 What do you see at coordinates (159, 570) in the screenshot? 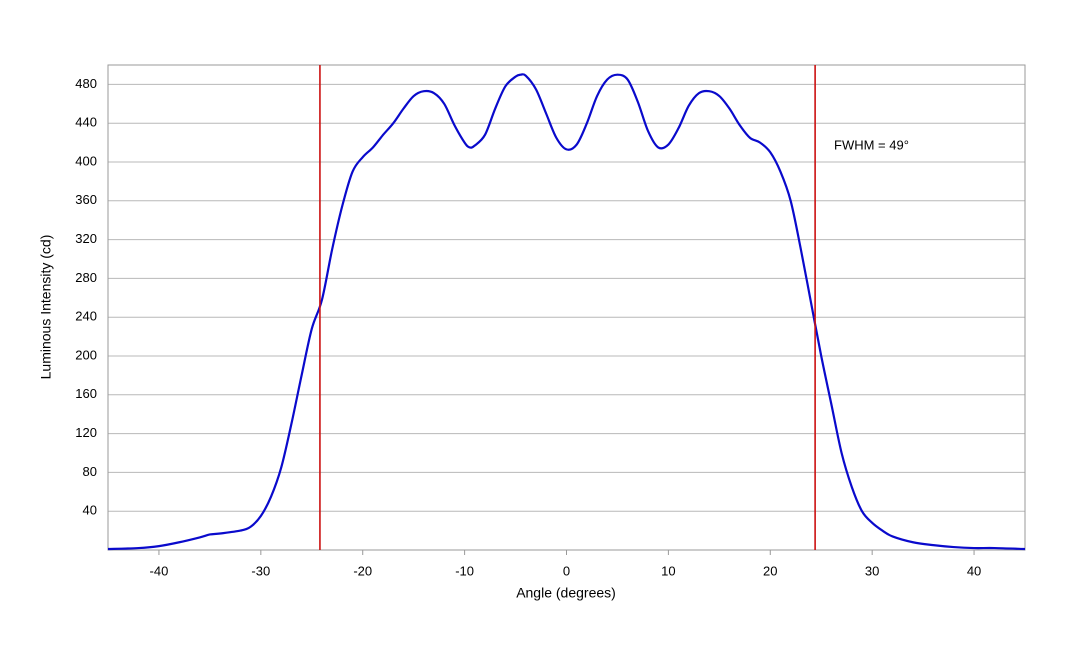
I see `x-tick-label: -40` at bounding box center [159, 570].